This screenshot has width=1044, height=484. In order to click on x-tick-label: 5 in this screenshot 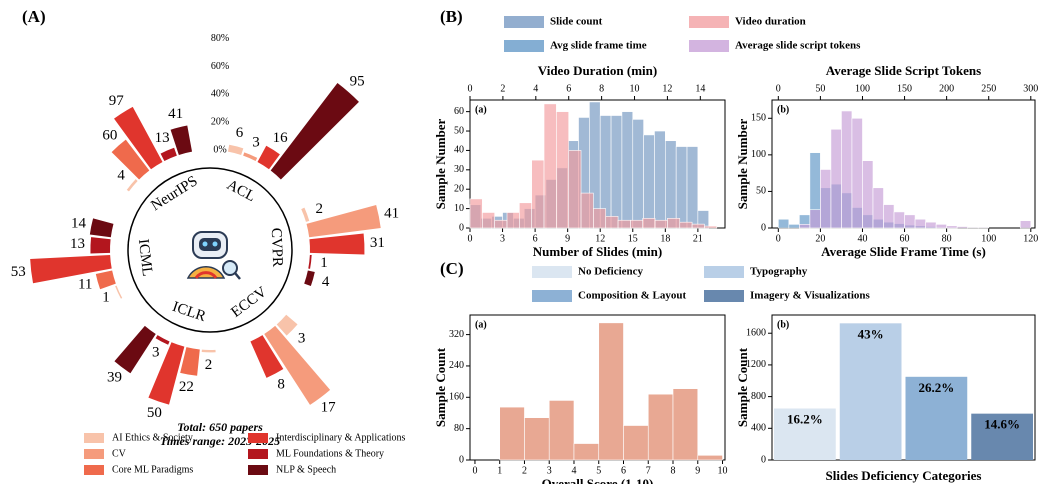, I will do `click(598, 470)`.